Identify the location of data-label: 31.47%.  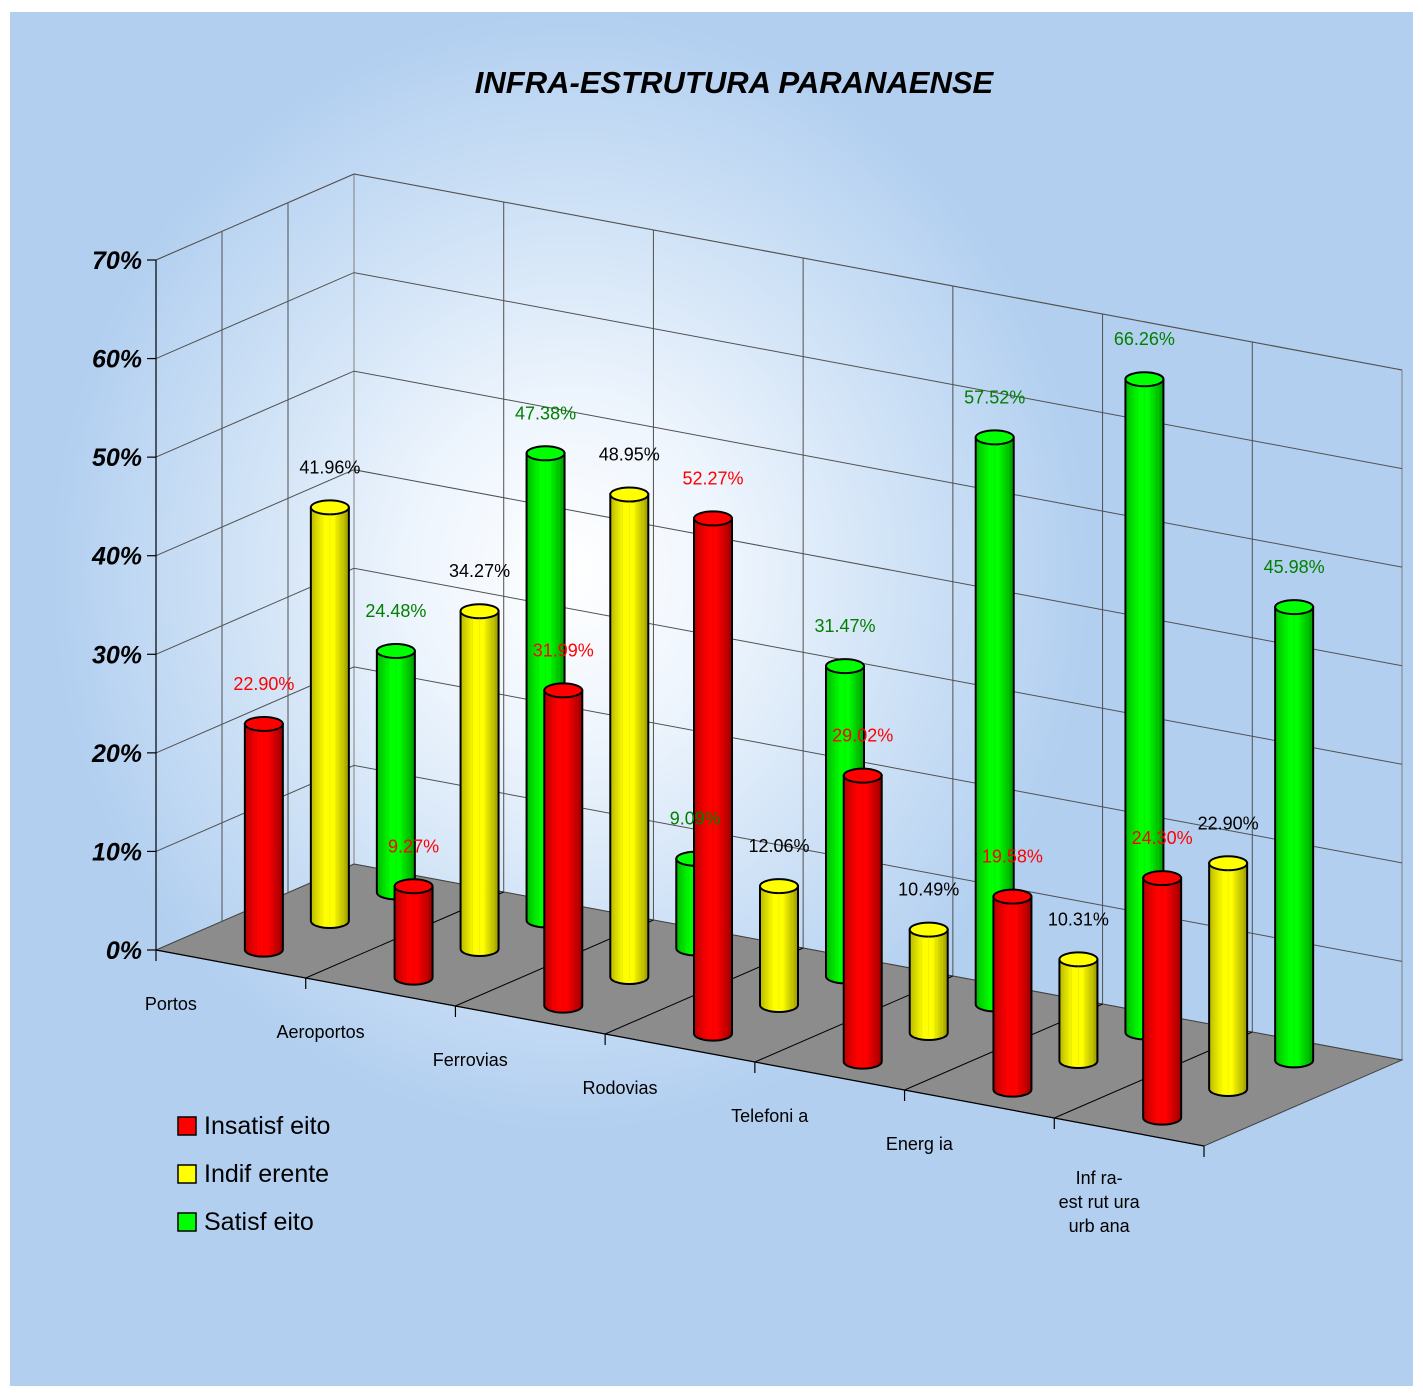
(844, 626).